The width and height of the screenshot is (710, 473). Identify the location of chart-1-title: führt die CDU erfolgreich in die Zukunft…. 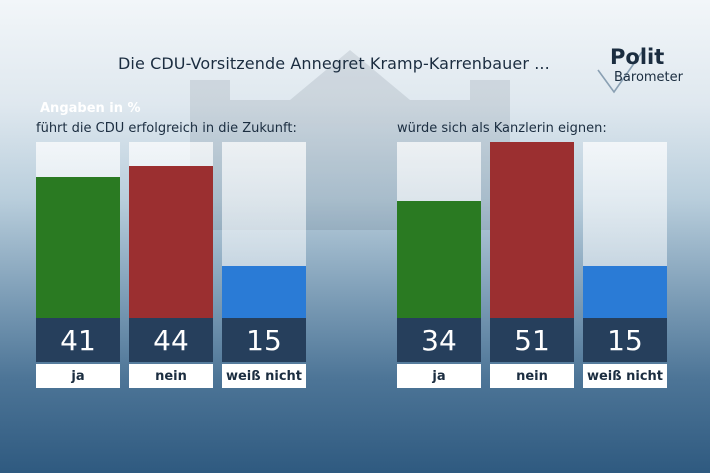
(166, 128).